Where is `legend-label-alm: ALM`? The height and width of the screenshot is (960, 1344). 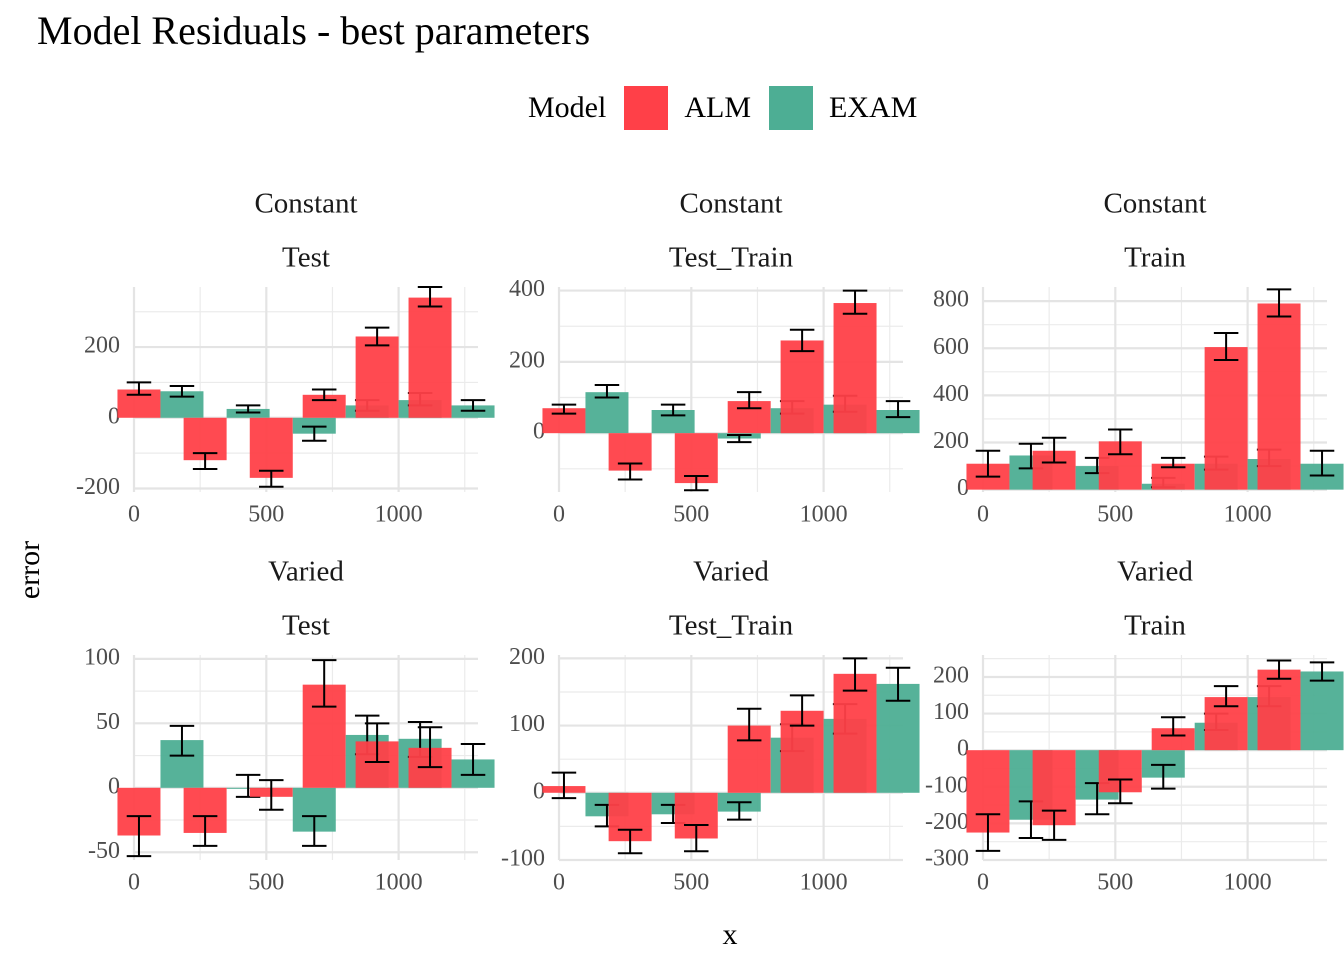 legend-label-alm: ALM is located at coordinates (717, 107).